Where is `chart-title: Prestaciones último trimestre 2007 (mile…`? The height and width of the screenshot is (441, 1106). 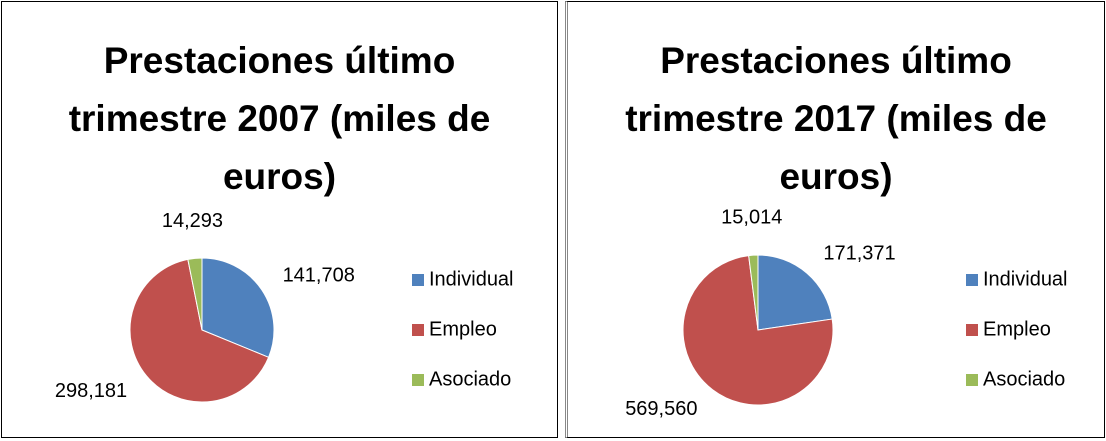
chart-title: Prestaciones último trimestre 2007 (mile… is located at coordinates (279, 118).